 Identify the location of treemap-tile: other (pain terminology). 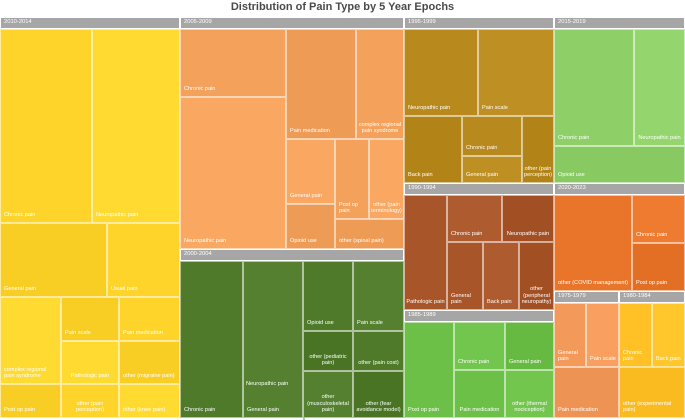
(386, 179).